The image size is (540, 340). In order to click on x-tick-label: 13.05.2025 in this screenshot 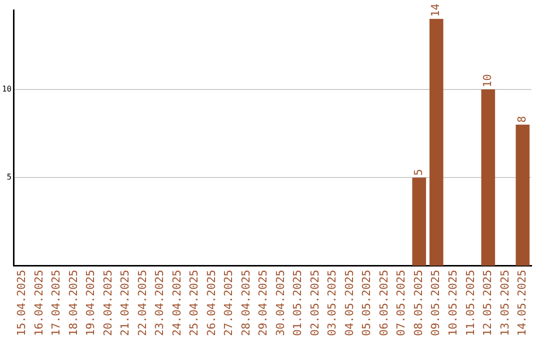, I will do `click(505, 303)`.